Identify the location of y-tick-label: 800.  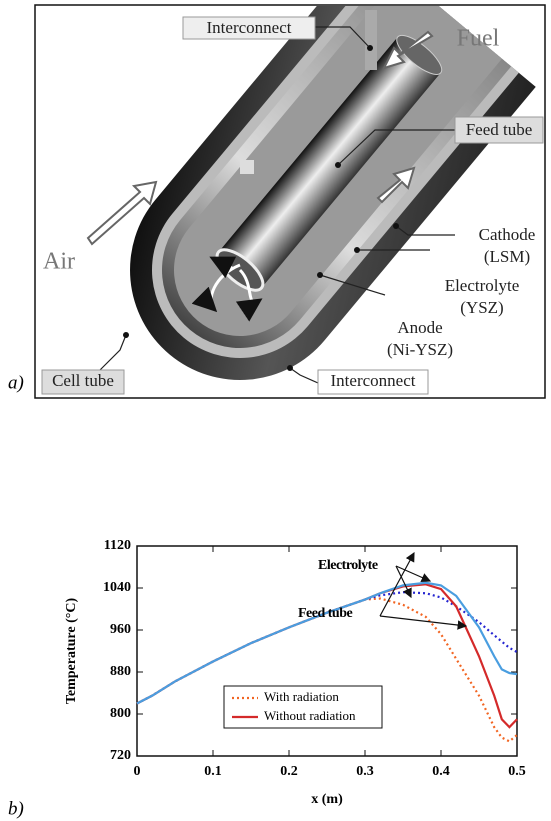
(120, 713).